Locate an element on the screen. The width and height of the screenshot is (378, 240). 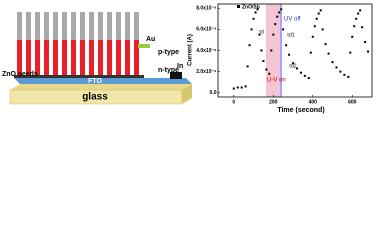
glass-side is located at coordinates (187, 94).